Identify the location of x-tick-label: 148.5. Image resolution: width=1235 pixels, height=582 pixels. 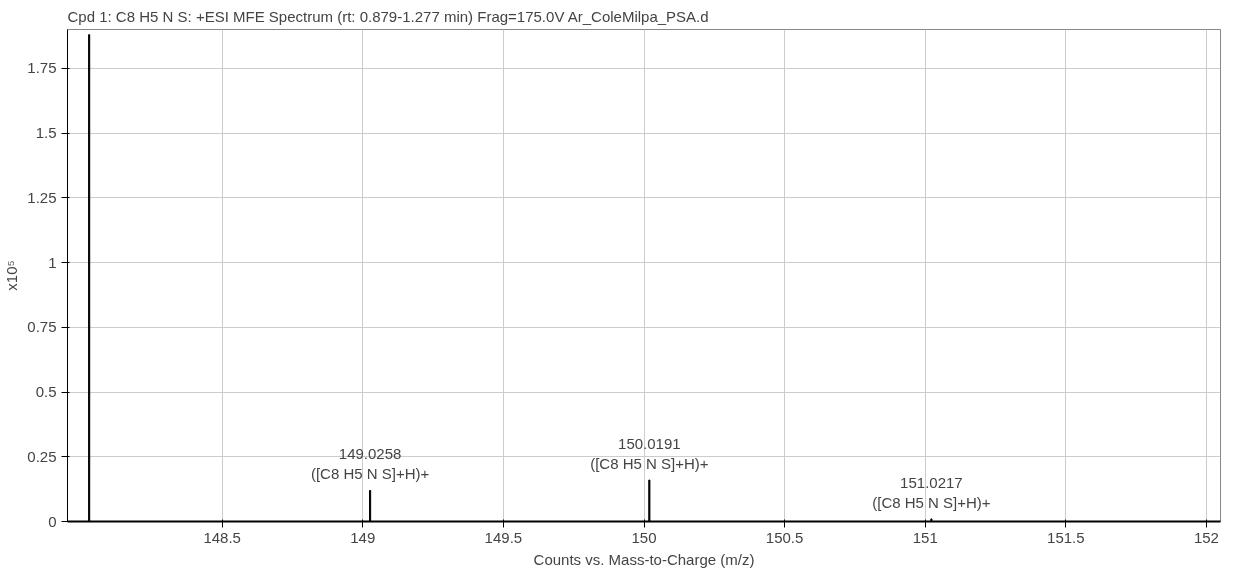
(222, 537).